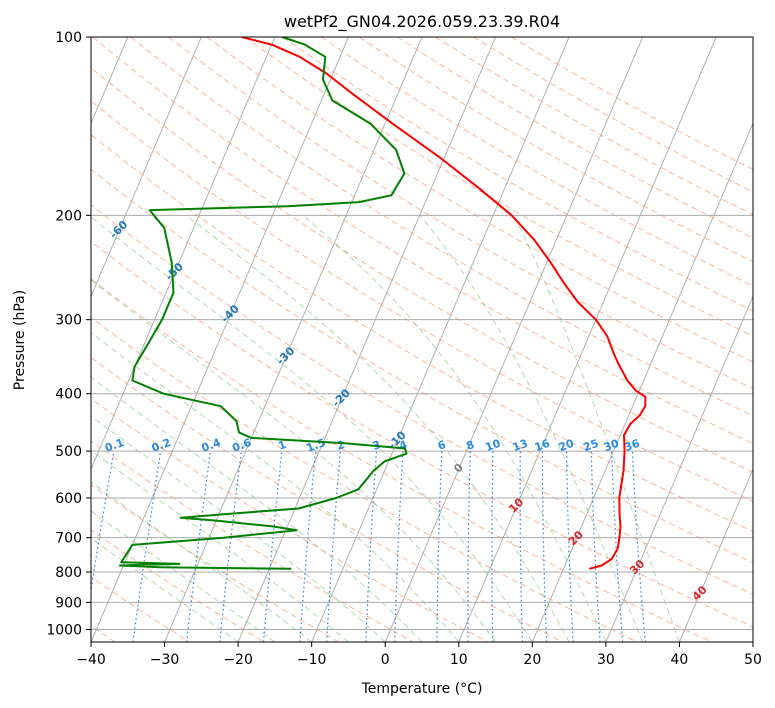 This screenshot has height=708, width=775. I want to click on isotherm-label: -80, so click(9, 145).